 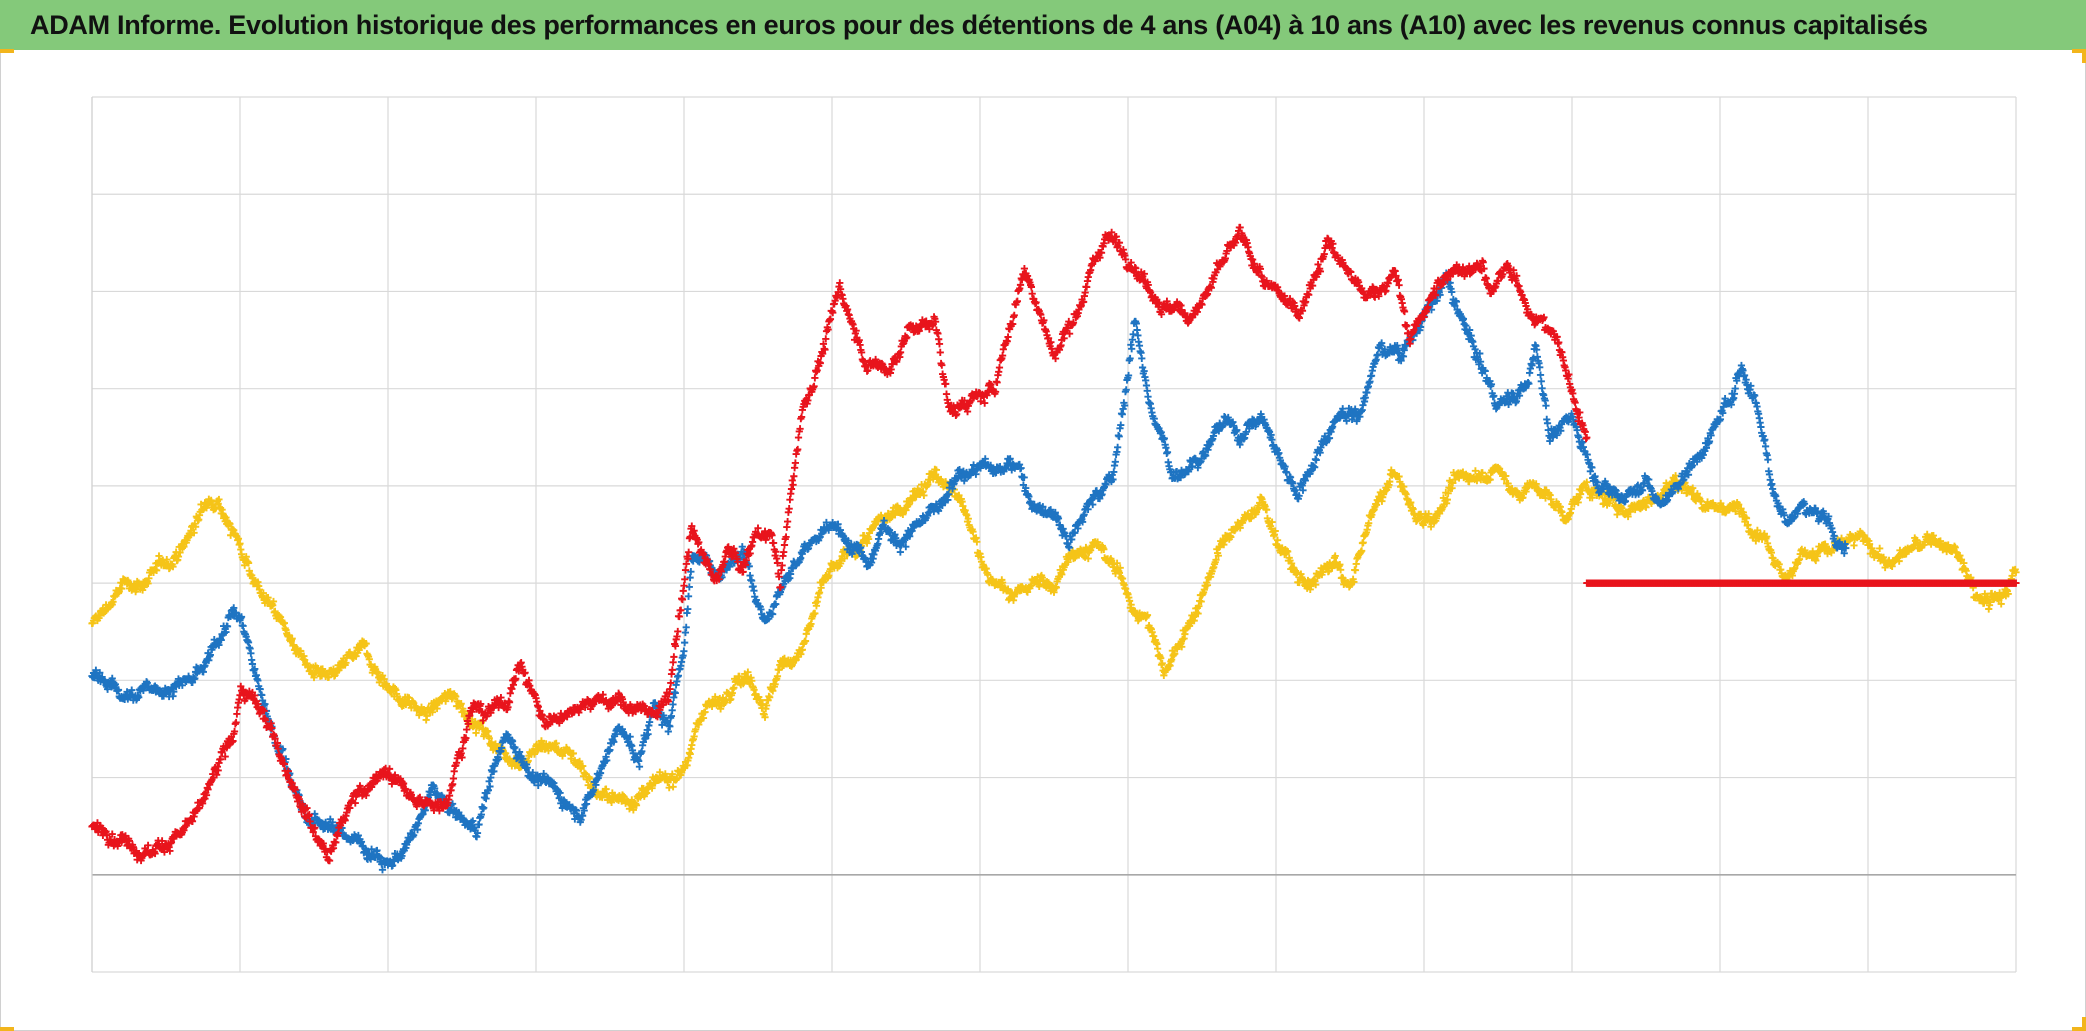 I want to click on corner-mark-top-right-vertical, so click(x=2084, y=56).